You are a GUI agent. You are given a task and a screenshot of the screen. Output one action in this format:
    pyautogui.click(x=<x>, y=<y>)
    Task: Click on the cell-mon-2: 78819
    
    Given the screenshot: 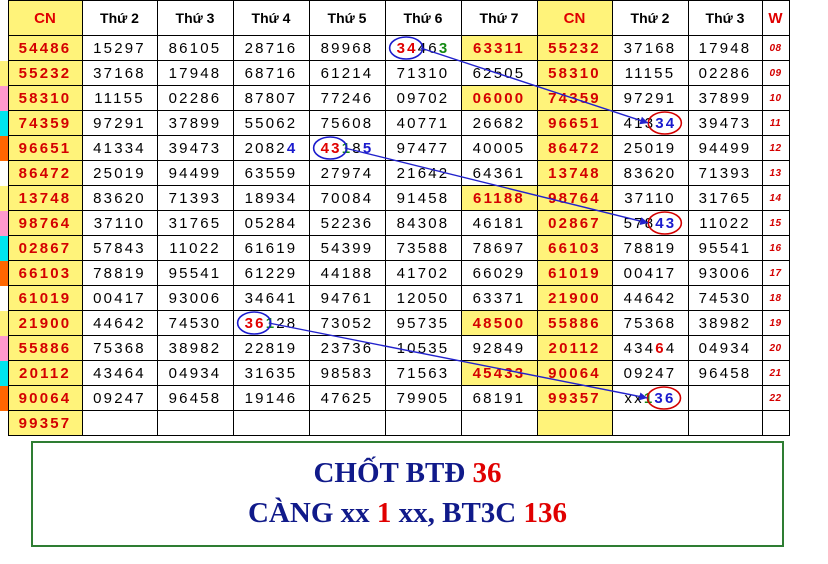 What is the action you would take?
    pyautogui.click(x=650, y=248)
    